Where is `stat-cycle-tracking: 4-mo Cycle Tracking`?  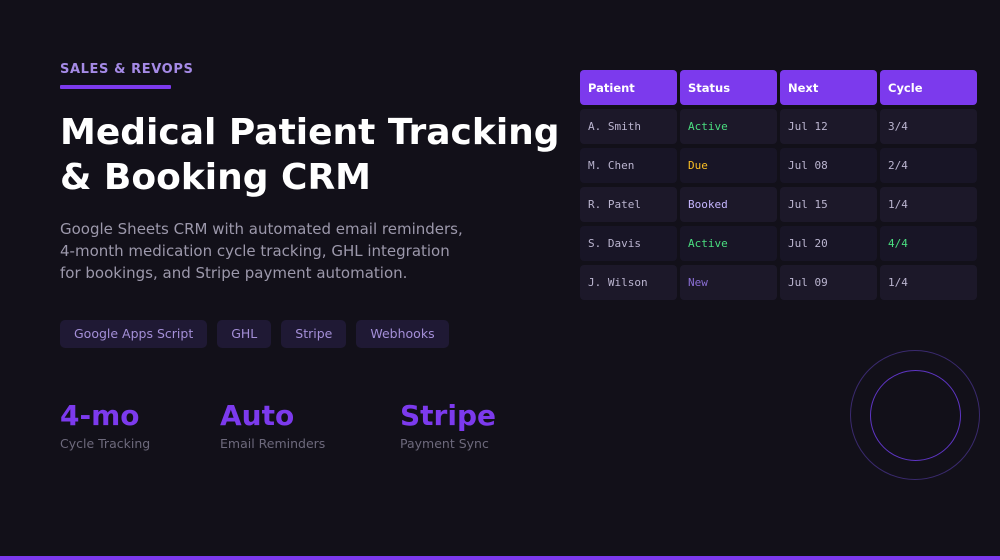 stat-cycle-tracking: 4-mo Cycle Tracking is located at coordinates (105, 424).